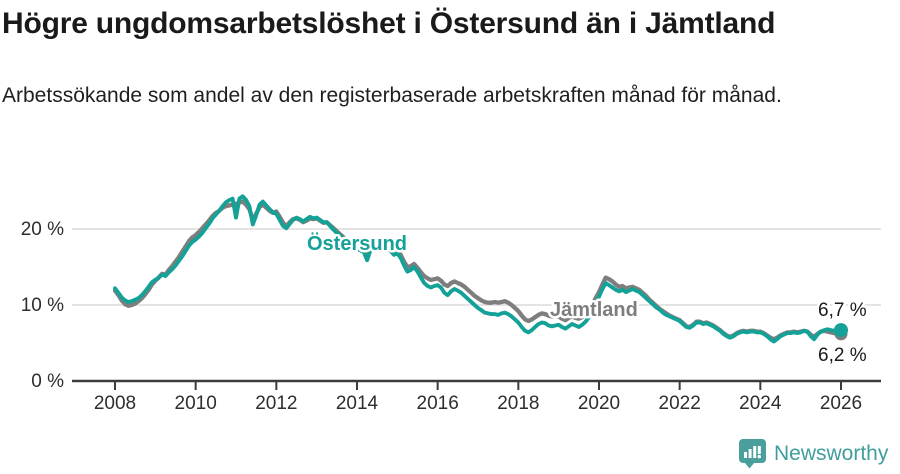  I want to click on end-value-label-jämtland: 6,2 %, so click(842, 355).